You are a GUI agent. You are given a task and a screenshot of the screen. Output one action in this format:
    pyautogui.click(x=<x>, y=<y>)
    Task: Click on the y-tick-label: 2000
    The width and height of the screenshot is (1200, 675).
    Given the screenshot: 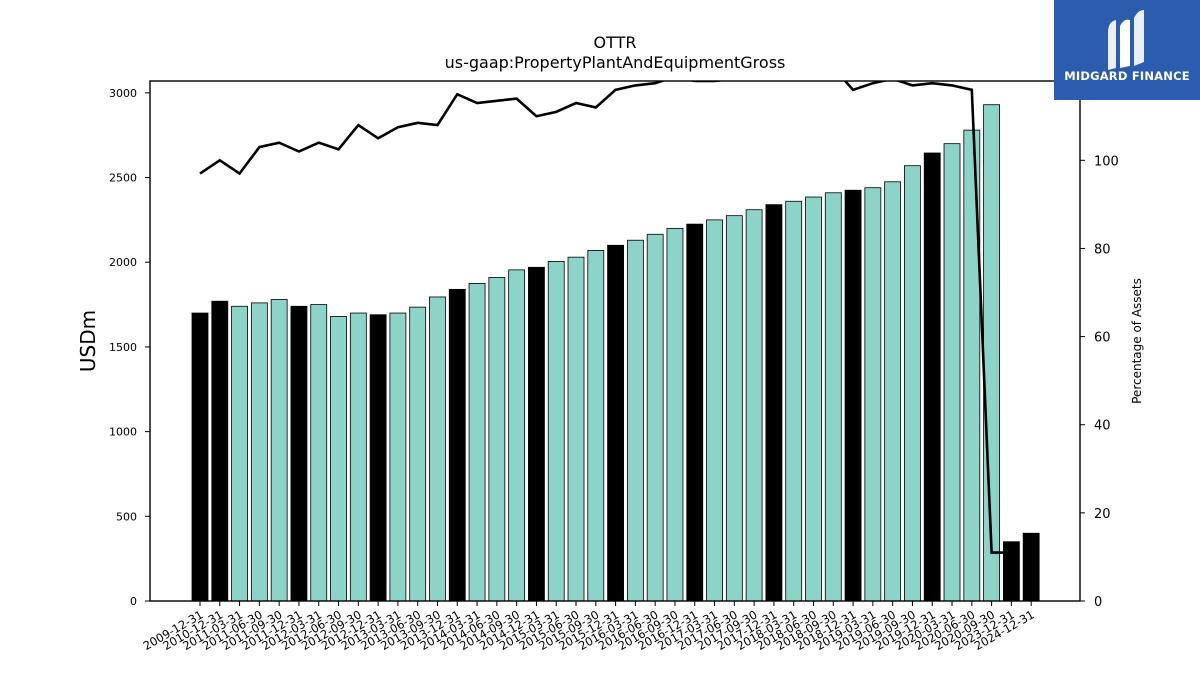 What is the action you would take?
    pyautogui.click(x=123, y=262)
    